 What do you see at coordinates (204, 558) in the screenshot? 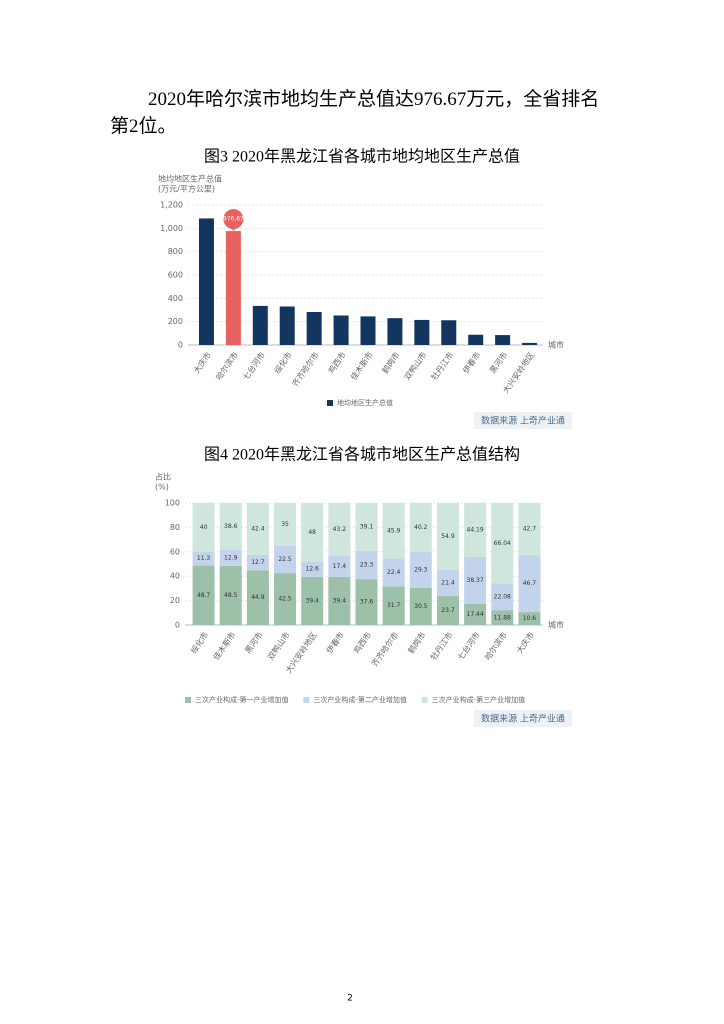
I see `data-label: 11.3` at bounding box center [204, 558].